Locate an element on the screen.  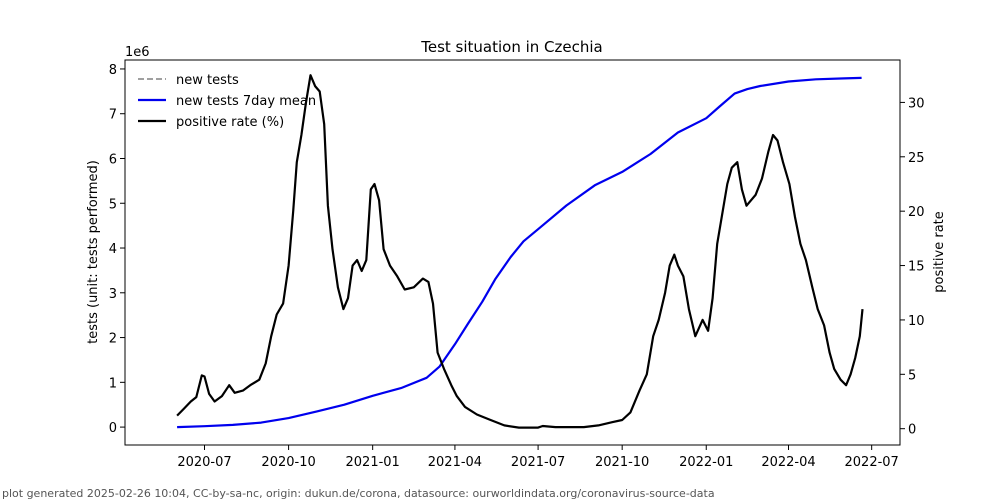
legend-label: positive rate (%) is located at coordinates (230, 122).